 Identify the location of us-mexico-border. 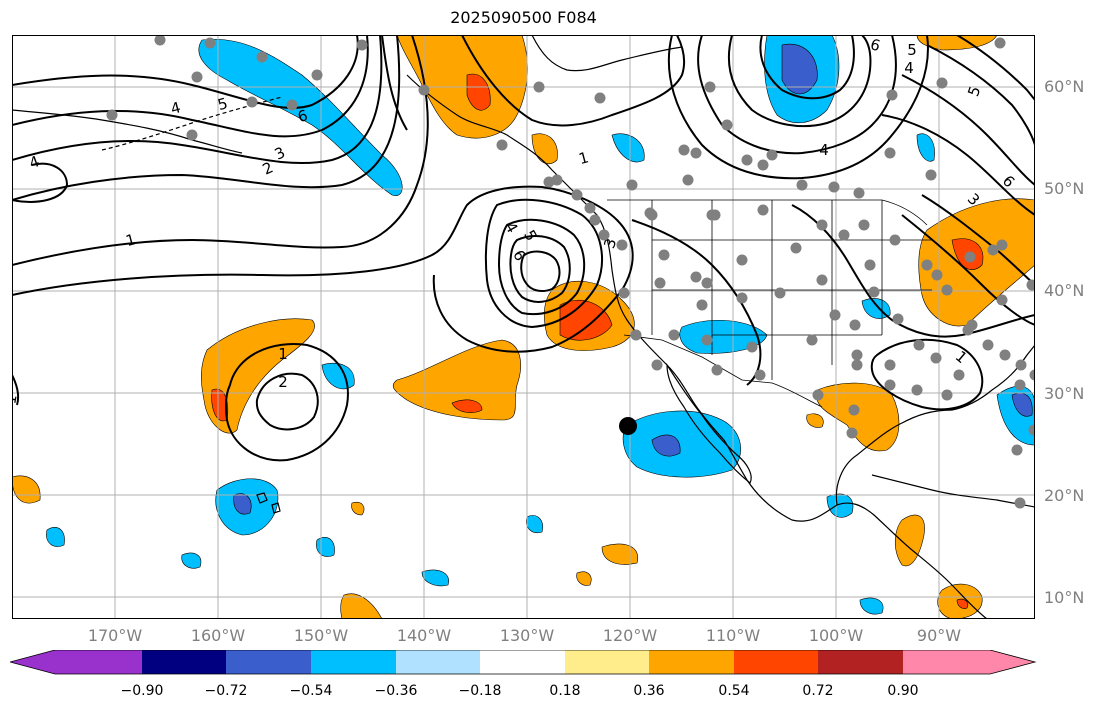
(723, 371).